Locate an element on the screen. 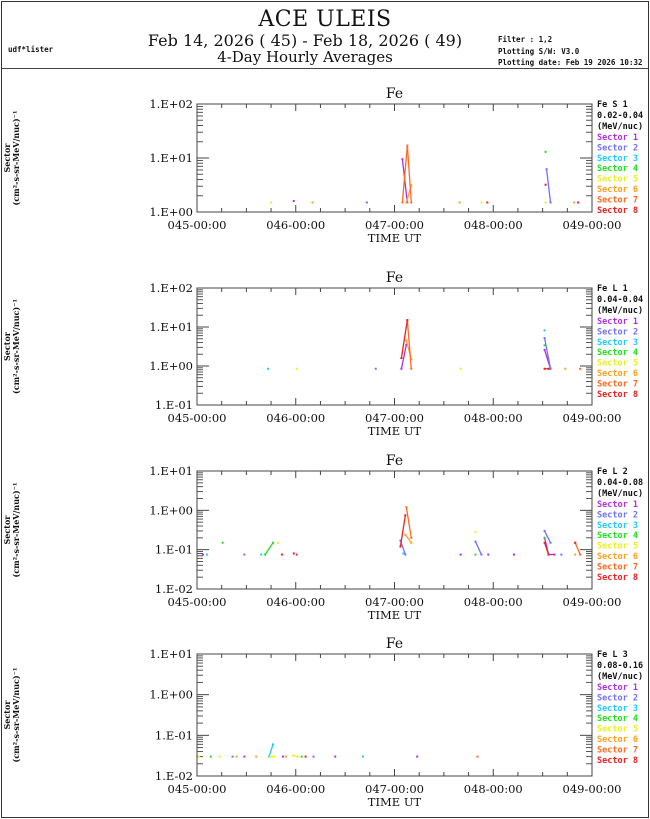  date-range: Feb 14, 2026 ( 45) - Feb 18, 2026 ( 49) is located at coordinates (305, 40).